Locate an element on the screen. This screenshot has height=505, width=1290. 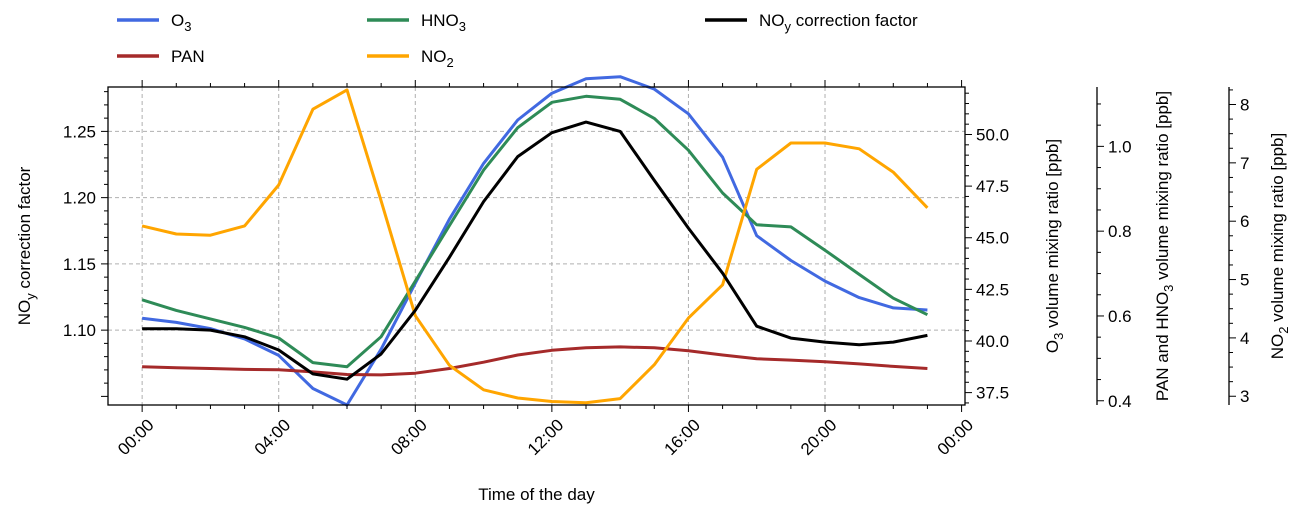
right-y-axis-label: NO2 volume mixing ratio [ppb] is located at coordinates (1279, 246).